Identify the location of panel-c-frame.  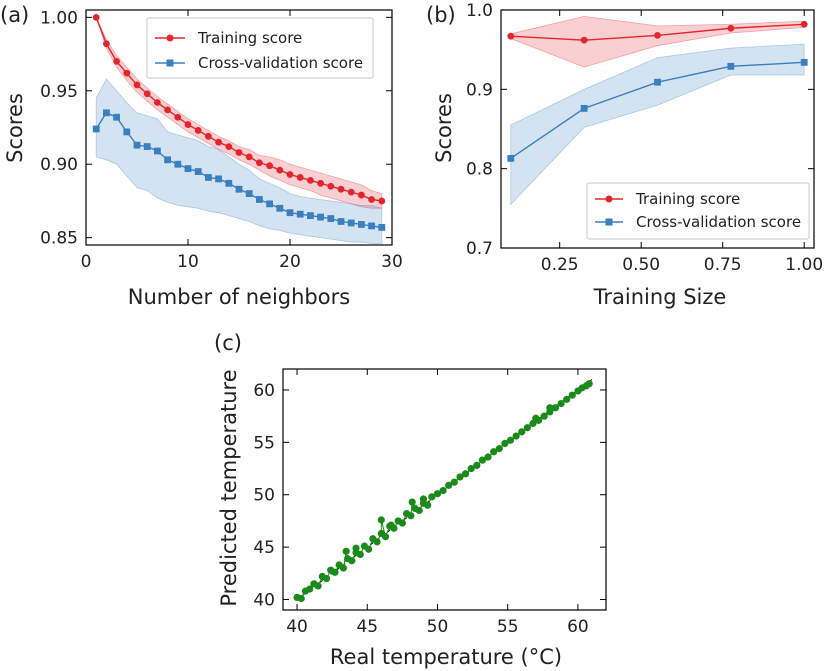
(444, 489).